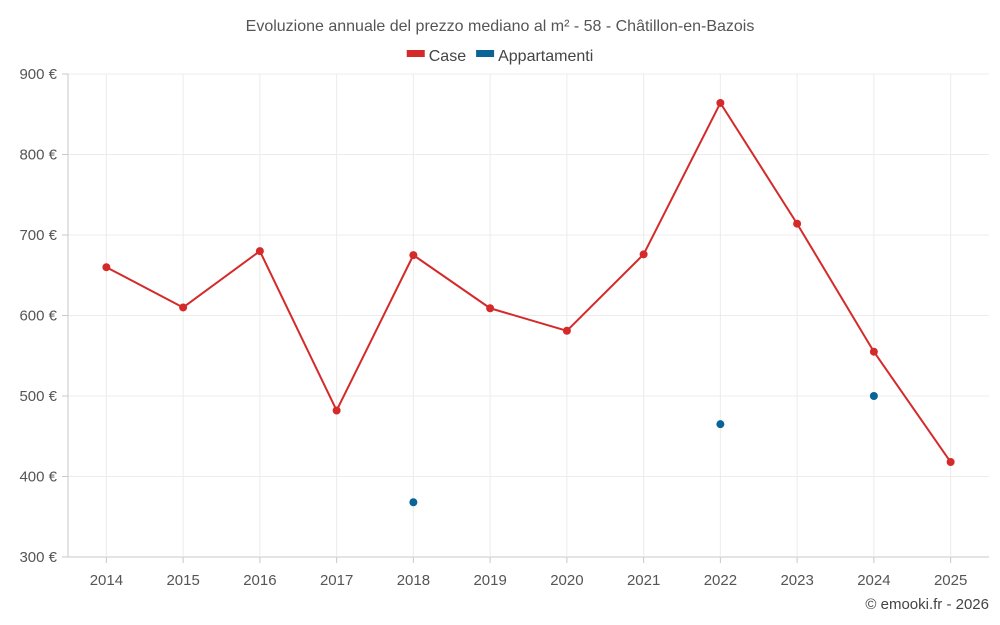 The height and width of the screenshot is (625, 1000). What do you see at coordinates (545, 56) in the screenshot?
I see `legend-label: Appartamenti` at bounding box center [545, 56].